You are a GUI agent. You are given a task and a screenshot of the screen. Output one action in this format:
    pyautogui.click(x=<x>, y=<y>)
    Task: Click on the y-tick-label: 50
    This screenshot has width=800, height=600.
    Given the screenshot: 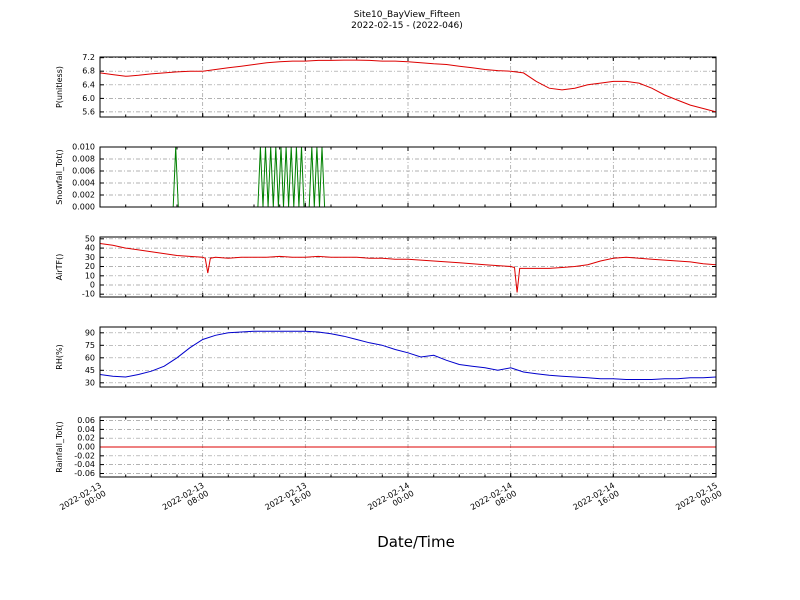 What is the action you would take?
    pyautogui.click(x=90, y=238)
    